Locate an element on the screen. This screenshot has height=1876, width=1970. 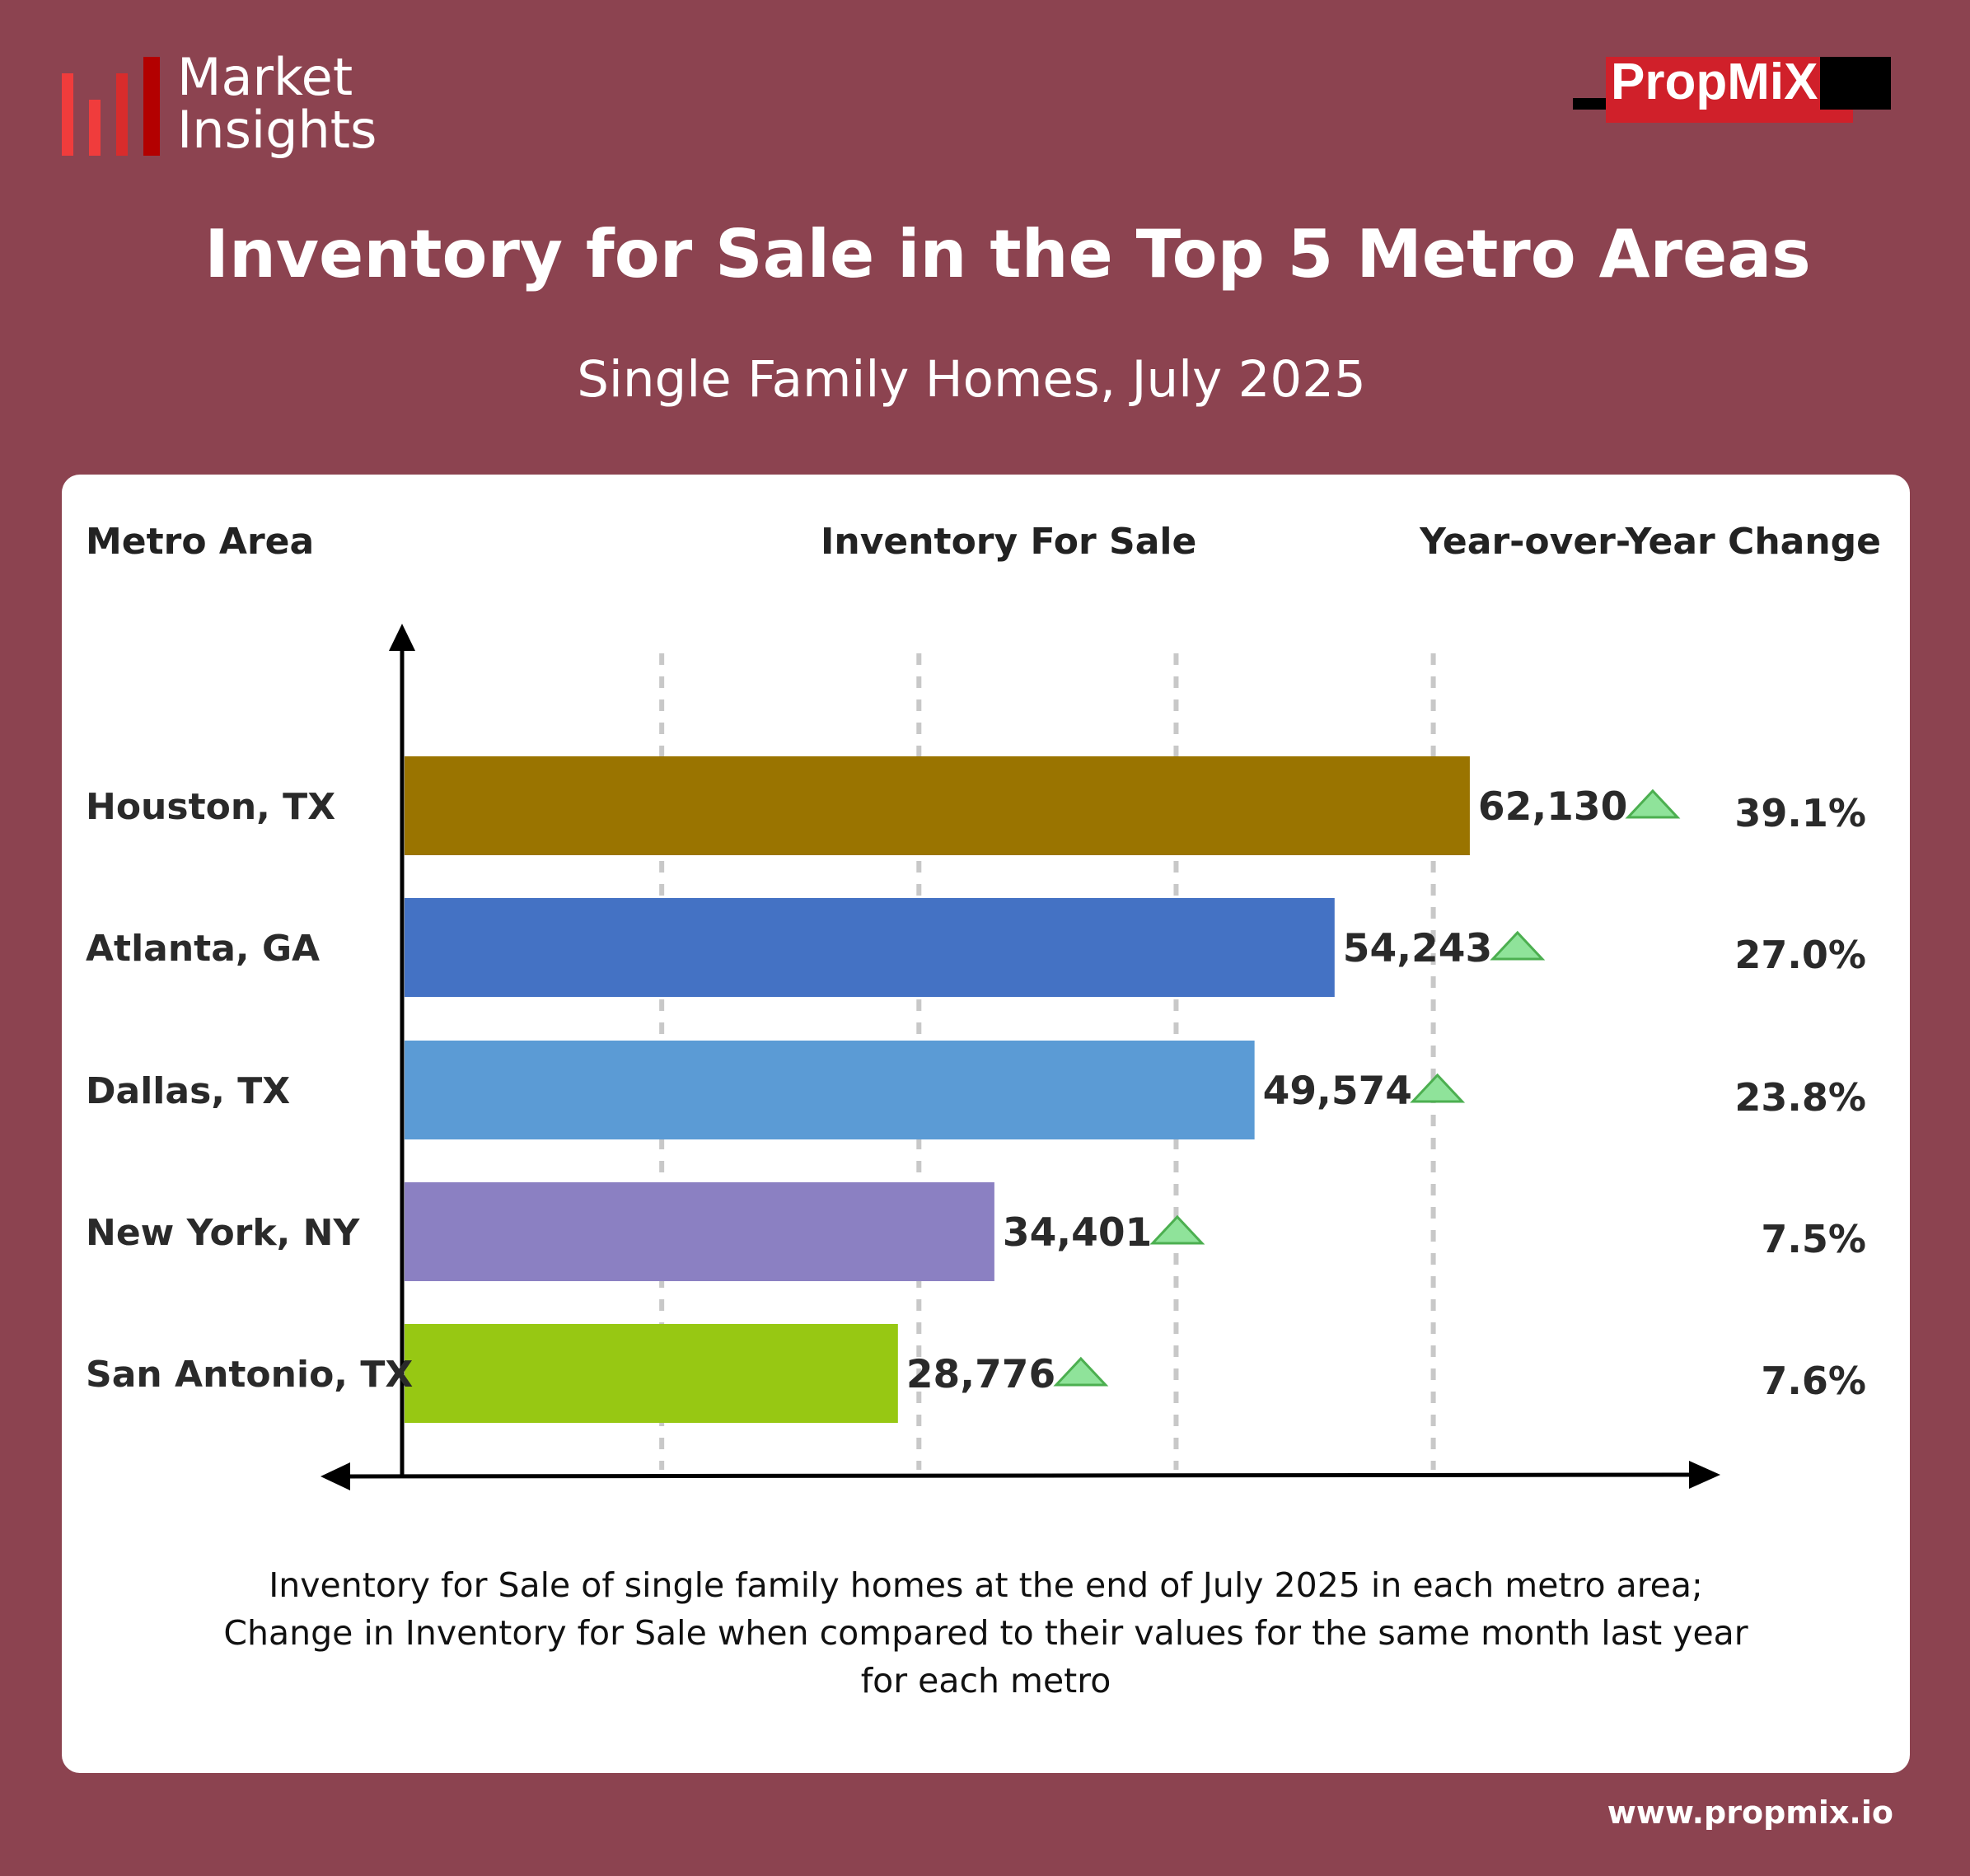
footnote-line-3: for each metro is located at coordinates (985, 1681).